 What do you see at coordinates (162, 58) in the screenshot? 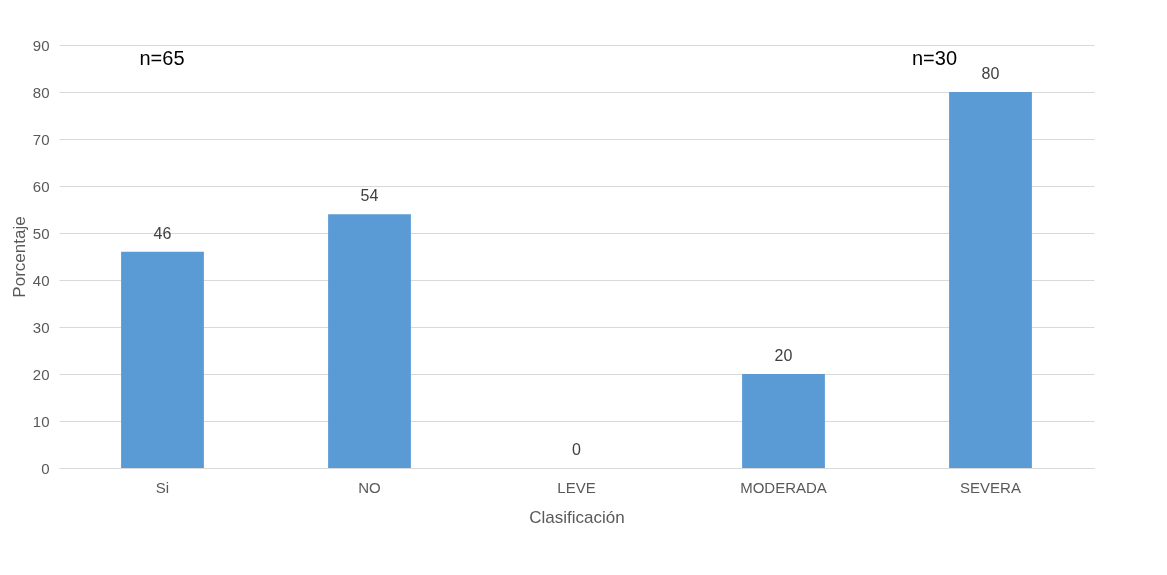
I see `annotation: n=65` at bounding box center [162, 58].